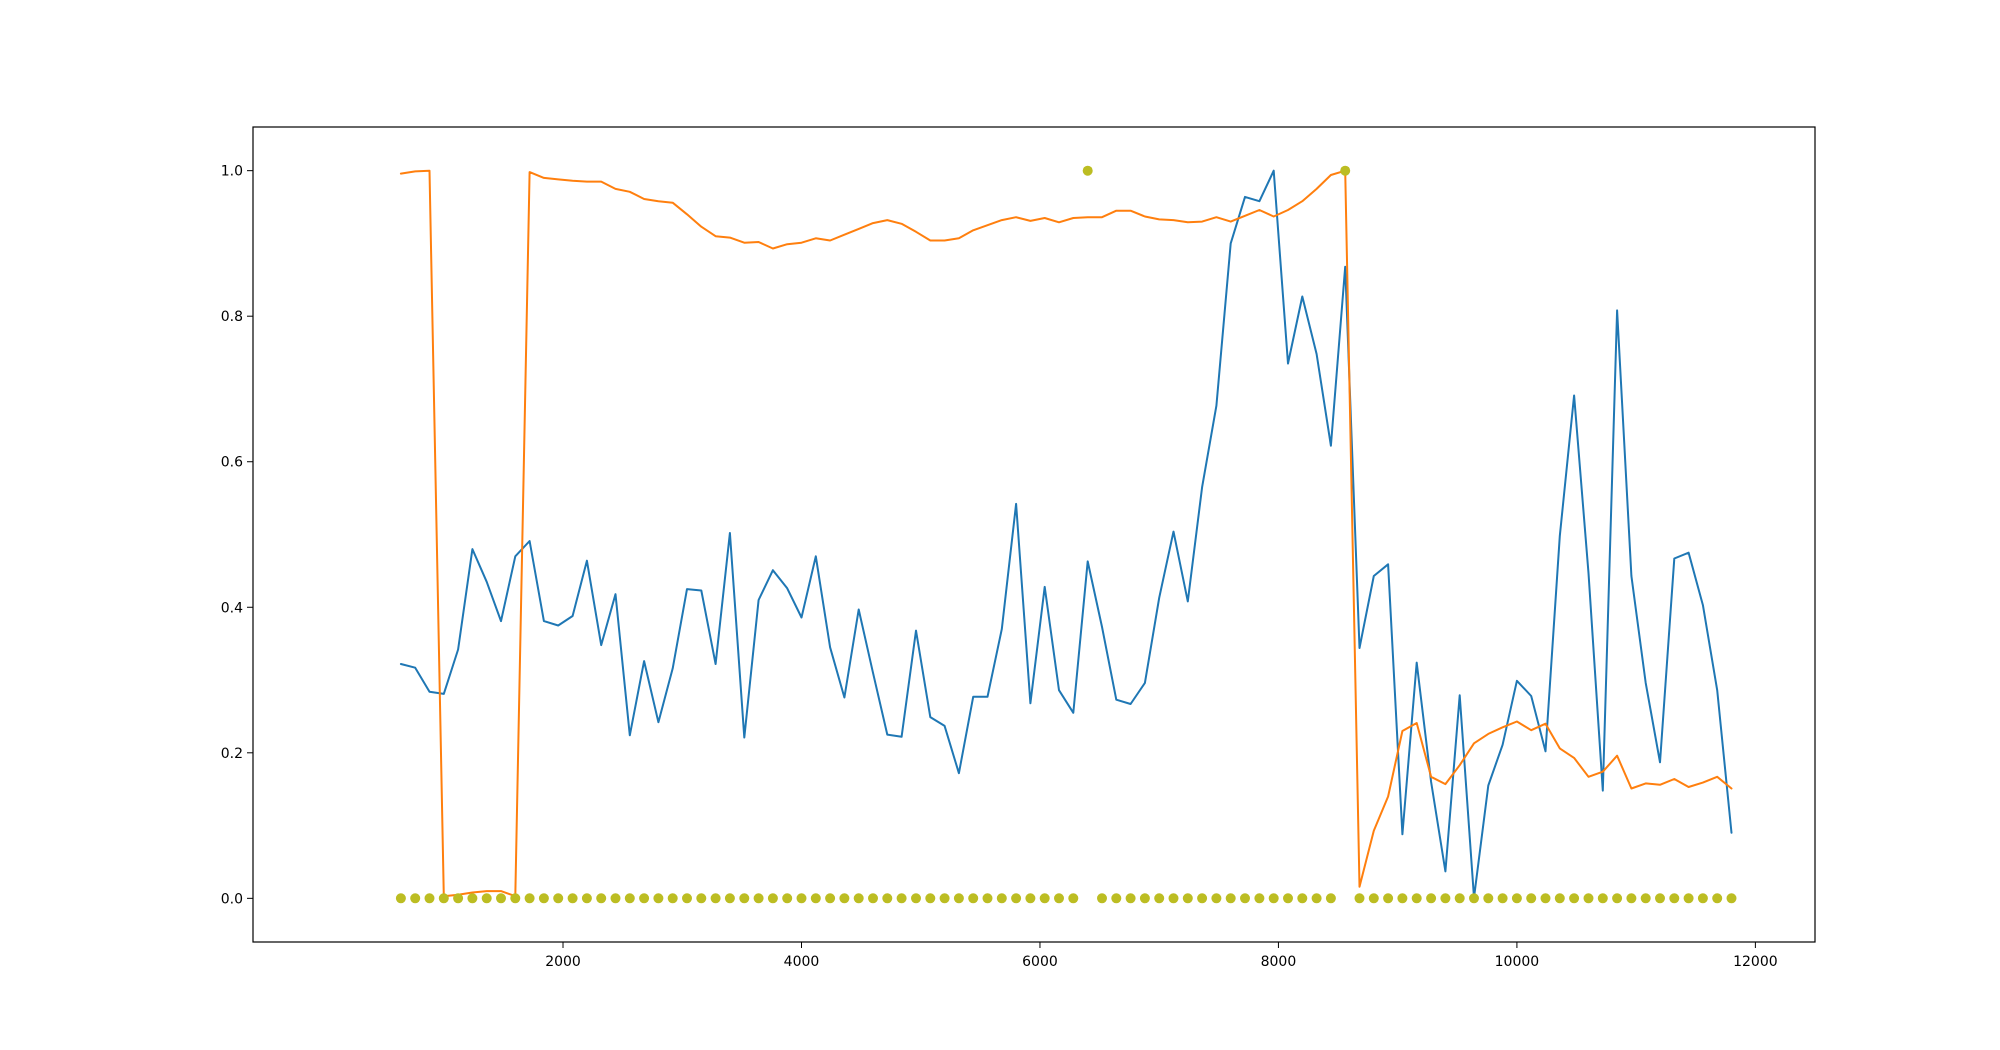 This screenshot has width=2000, height=1050. What do you see at coordinates (232, 608) in the screenshot?
I see `y-tick-label: 0.4` at bounding box center [232, 608].